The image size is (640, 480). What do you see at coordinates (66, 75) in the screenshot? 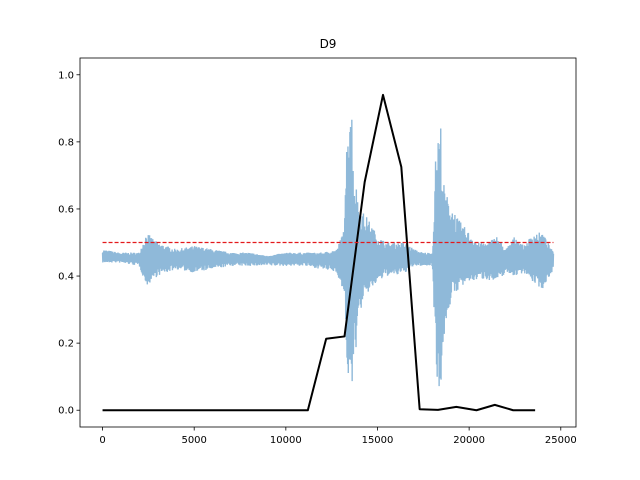
I see `y-tick-label: 1.0` at bounding box center [66, 75].